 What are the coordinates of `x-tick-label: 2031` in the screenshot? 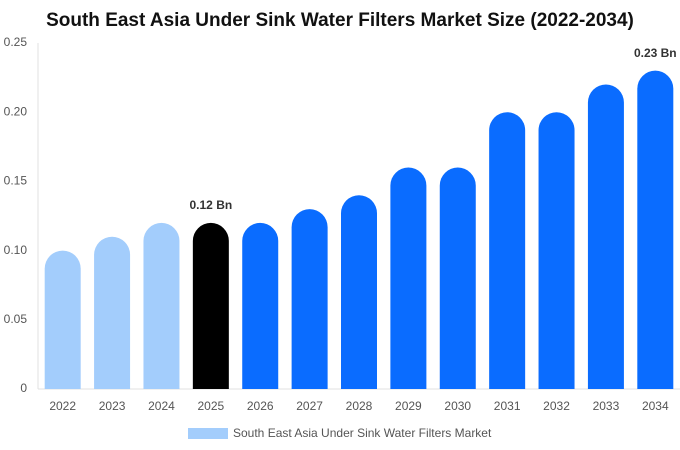 It's located at (507, 406).